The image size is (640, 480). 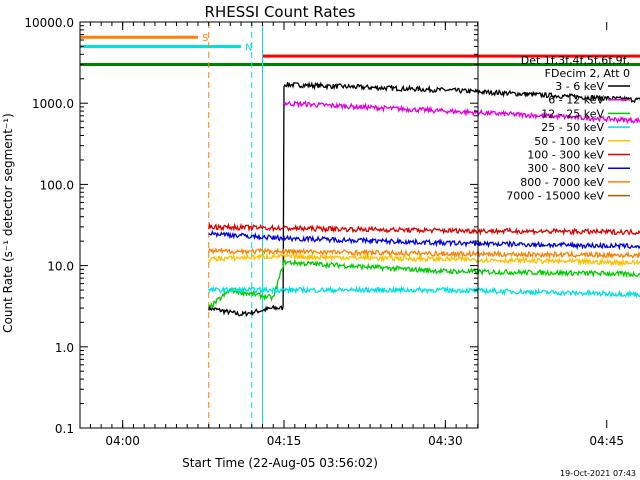 What do you see at coordinates (562, 182) in the screenshot?
I see `legend-label: 800 - 7000 keV` at bounding box center [562, 182].